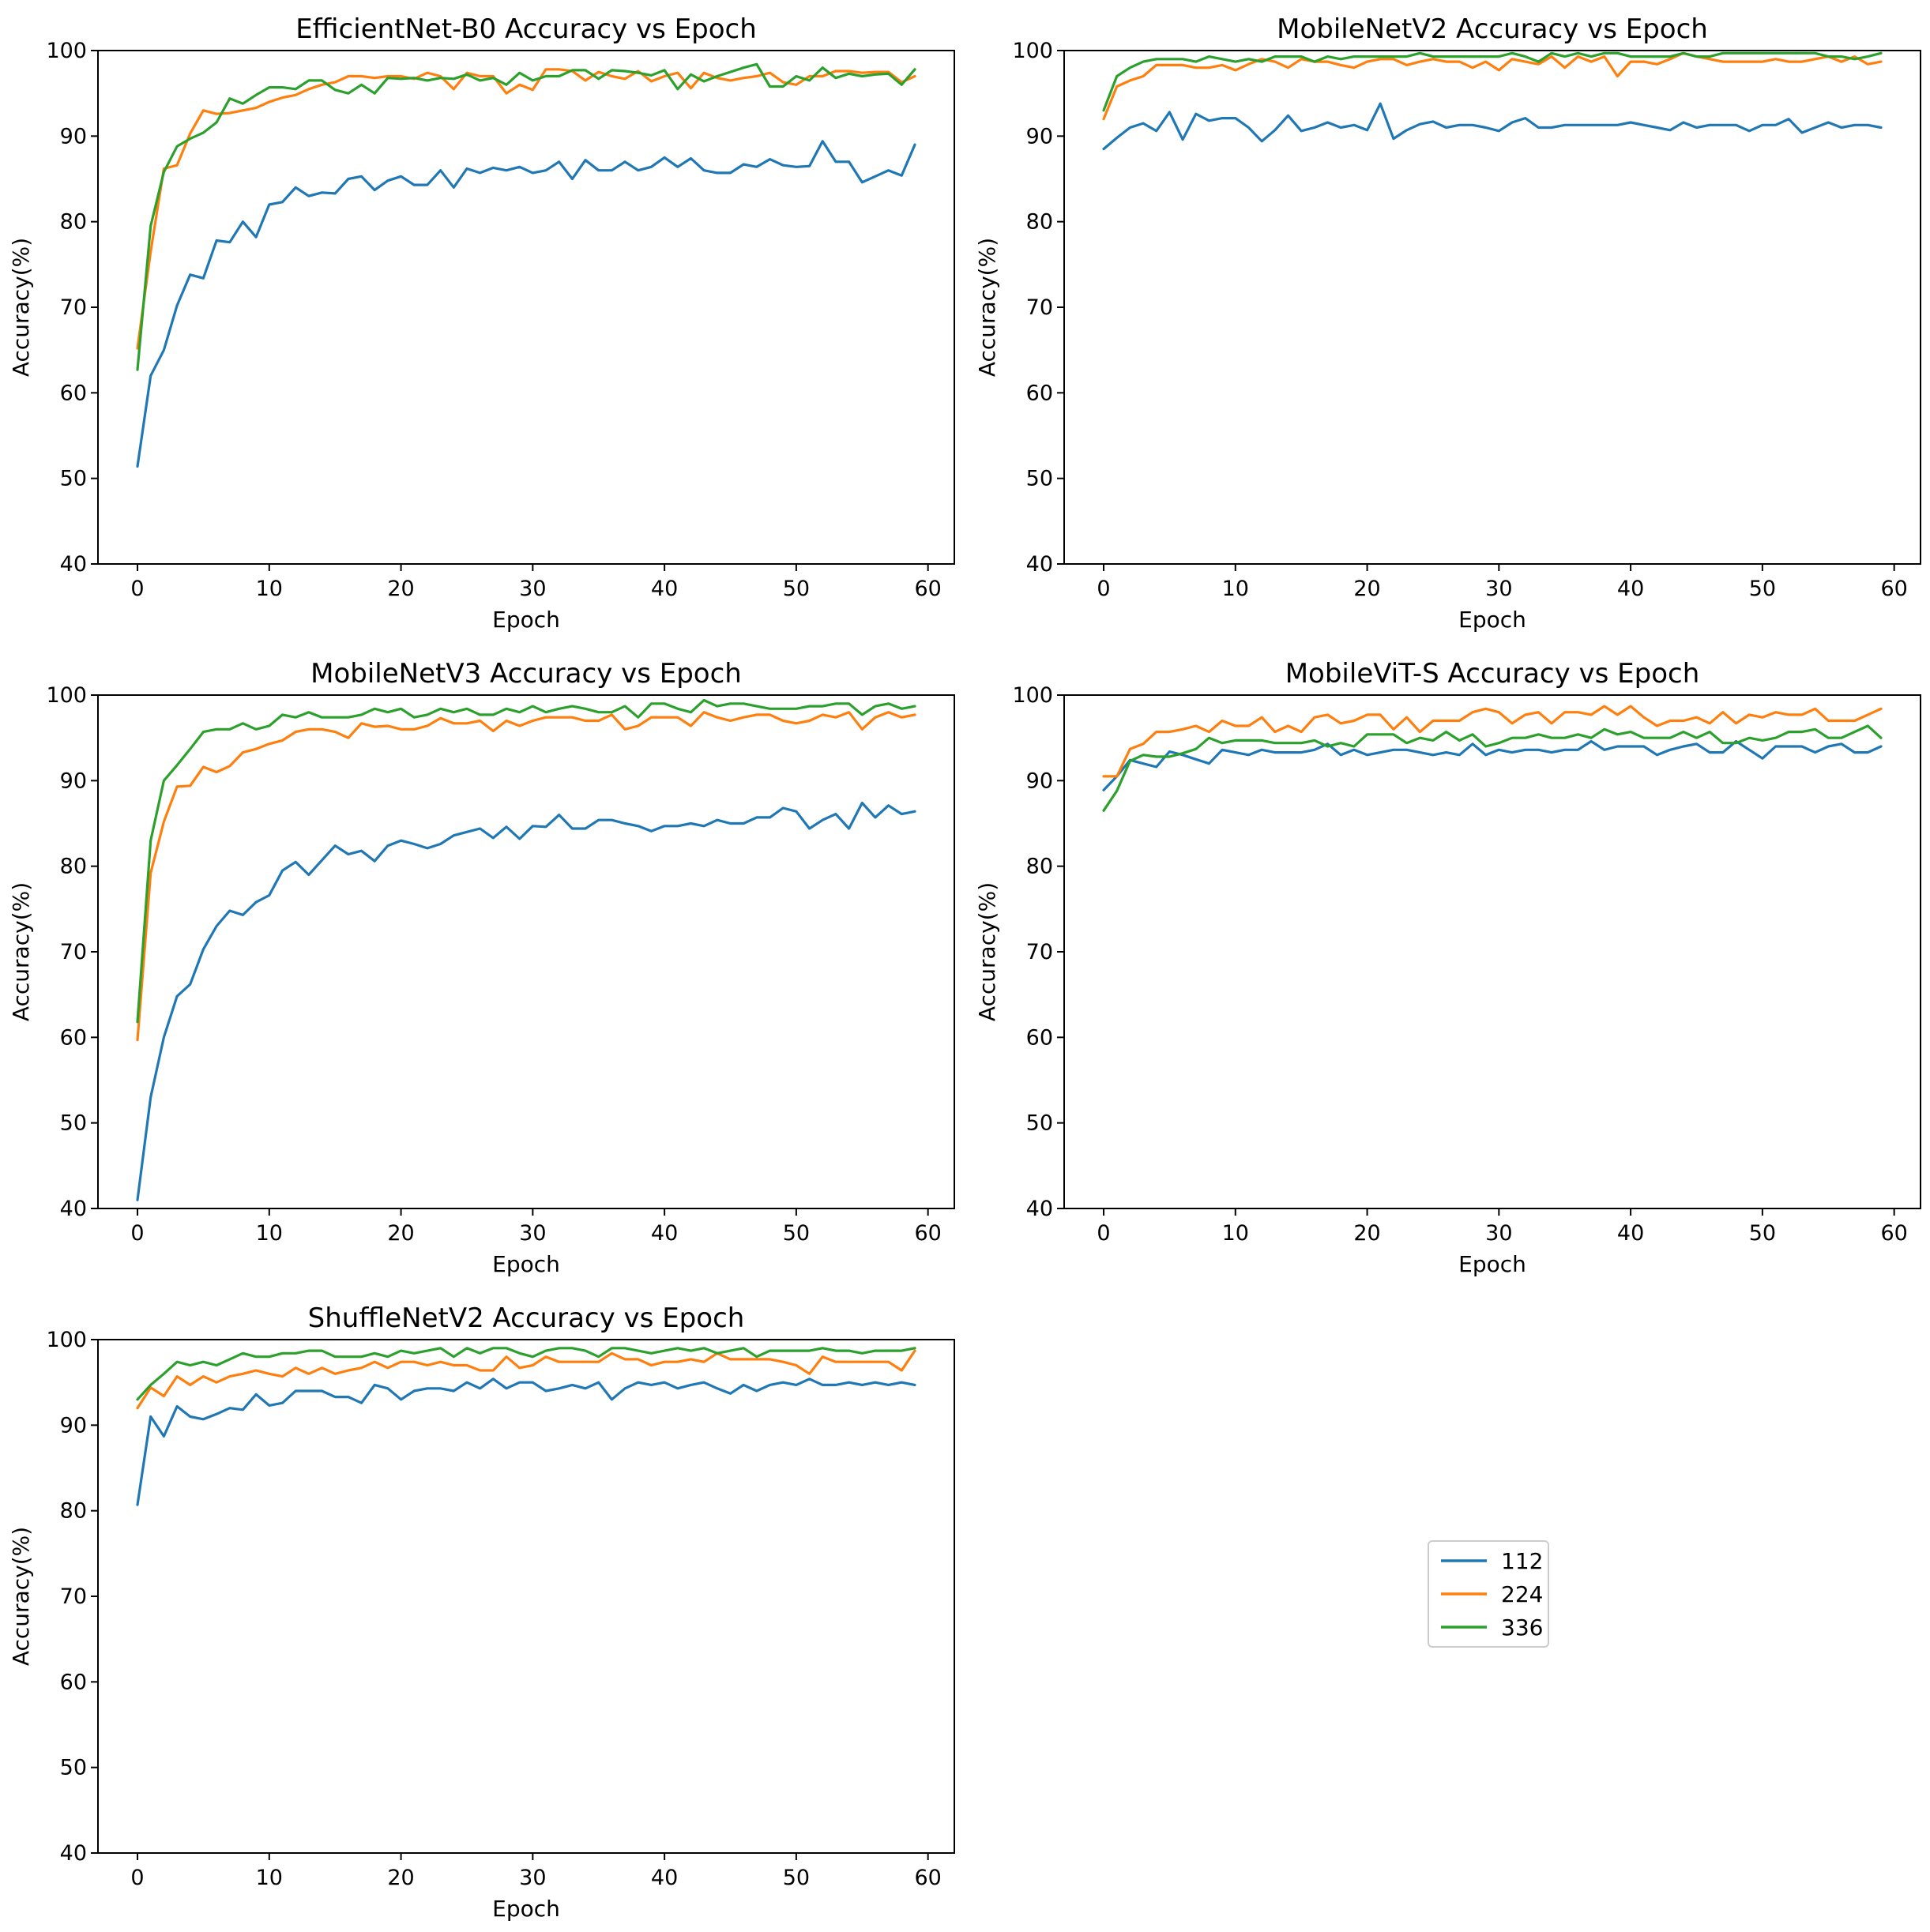 This screenshot has width=1930, height=1932. I want to click on legend-label-112: 112, so click(1522, 1561).